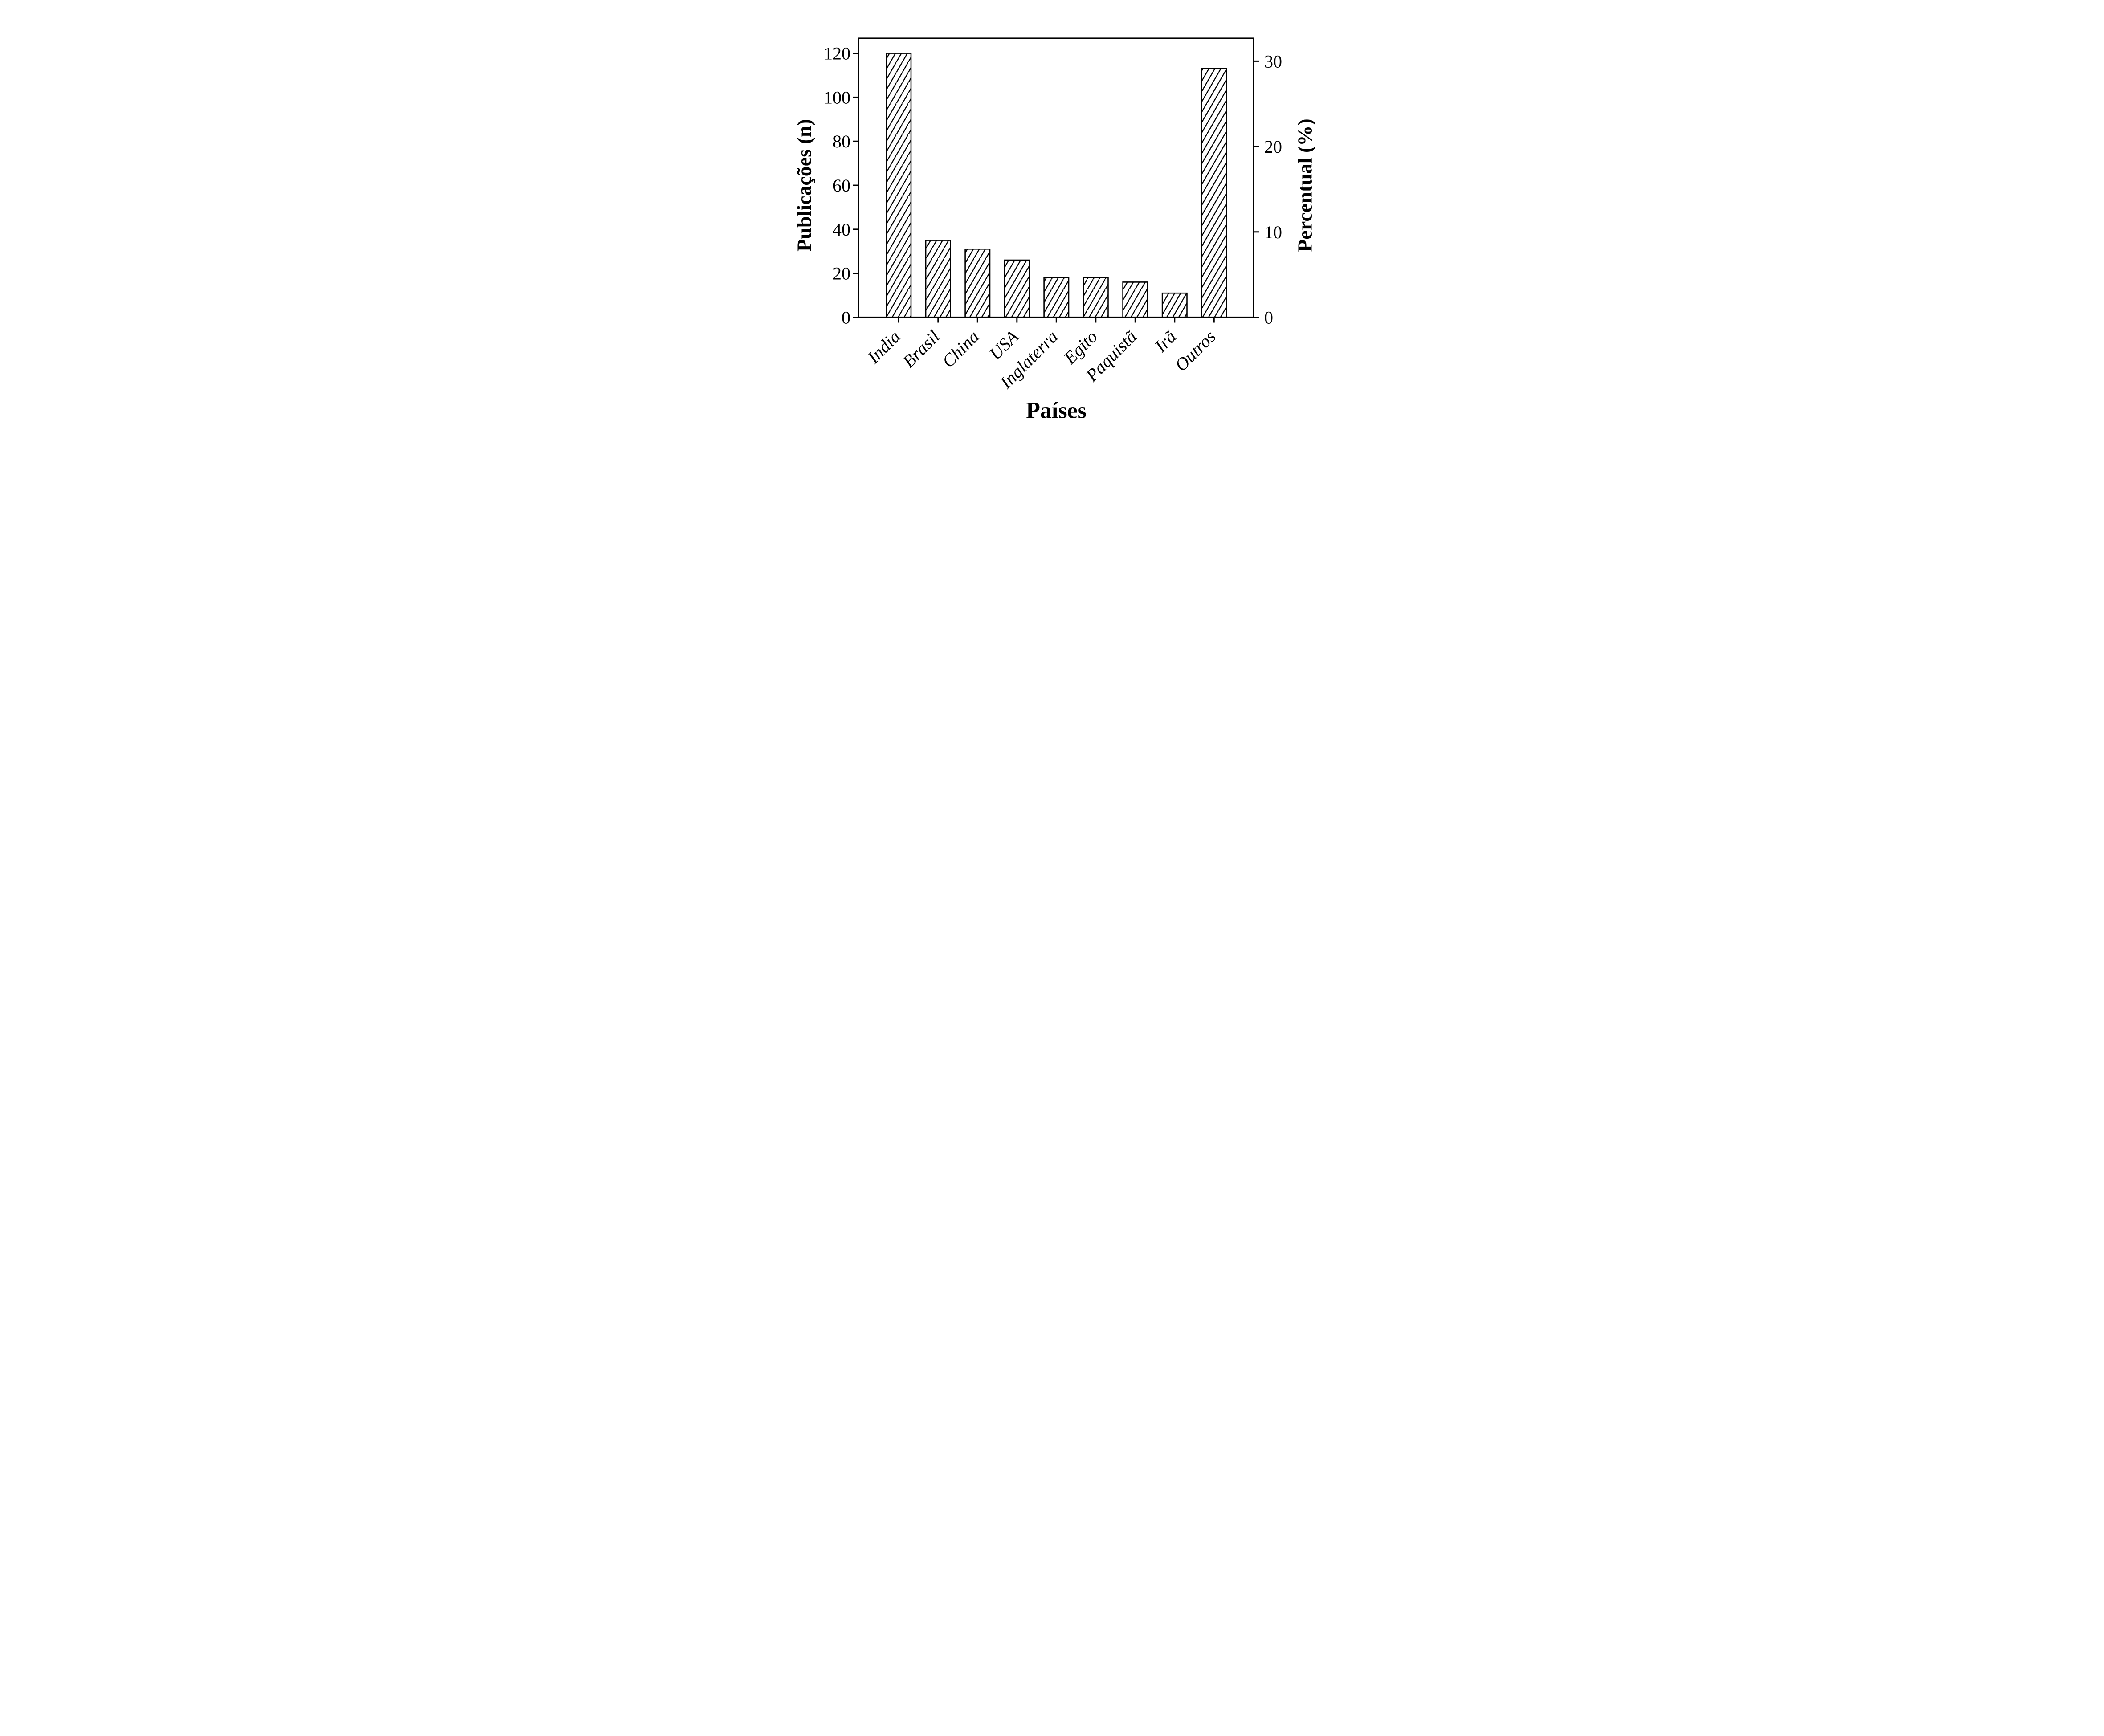  What do you see at coordinates (841, 230) in the screenshot?
I see `y-left-tick-label-40: 40` at bounding box center [841, 230].